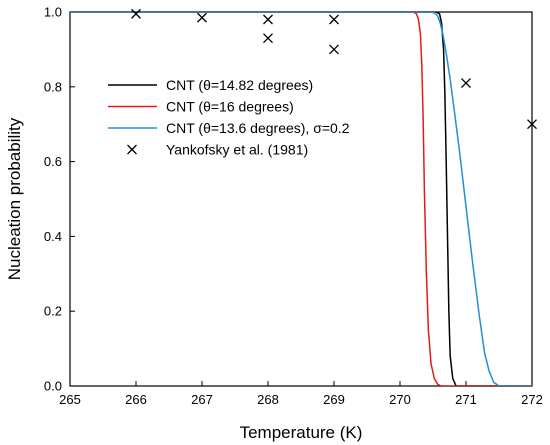  What do you see at coordinates (132, 149) in the screenshot?
I see `legend-swatch` at bounding box center [132, 149].